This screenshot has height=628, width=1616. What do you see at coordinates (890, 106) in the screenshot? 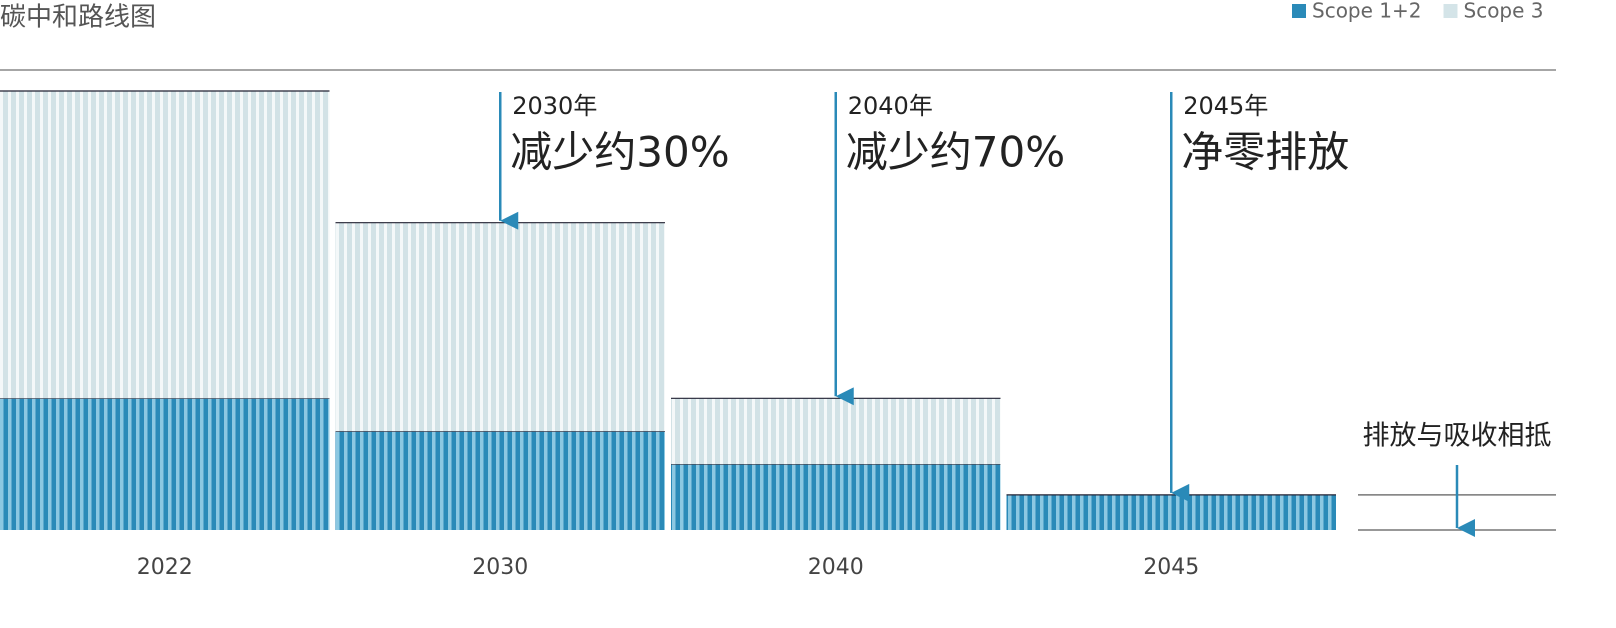
I see `annotation-label: 2040年` at bounding box center [890, 106].